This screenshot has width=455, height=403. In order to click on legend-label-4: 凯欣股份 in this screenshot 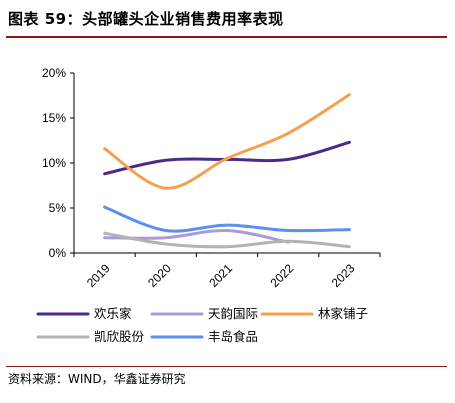, I will do `click(119, 336)`.